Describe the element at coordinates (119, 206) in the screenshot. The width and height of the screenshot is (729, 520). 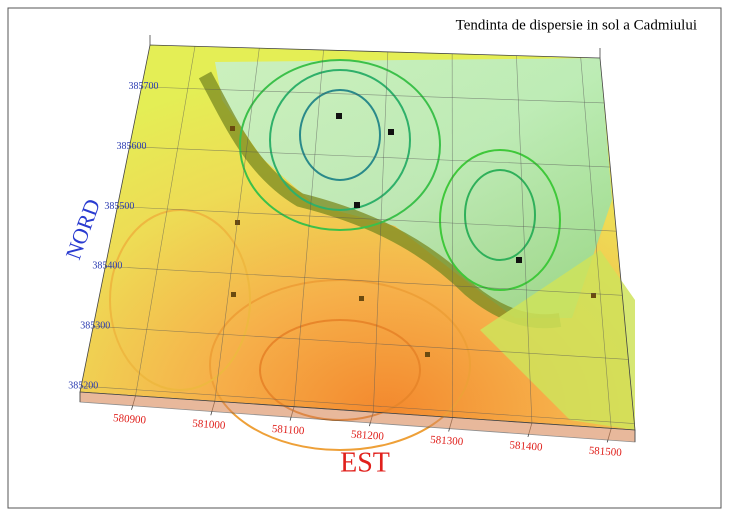
I see `y-tick-label: 385500` at that location.